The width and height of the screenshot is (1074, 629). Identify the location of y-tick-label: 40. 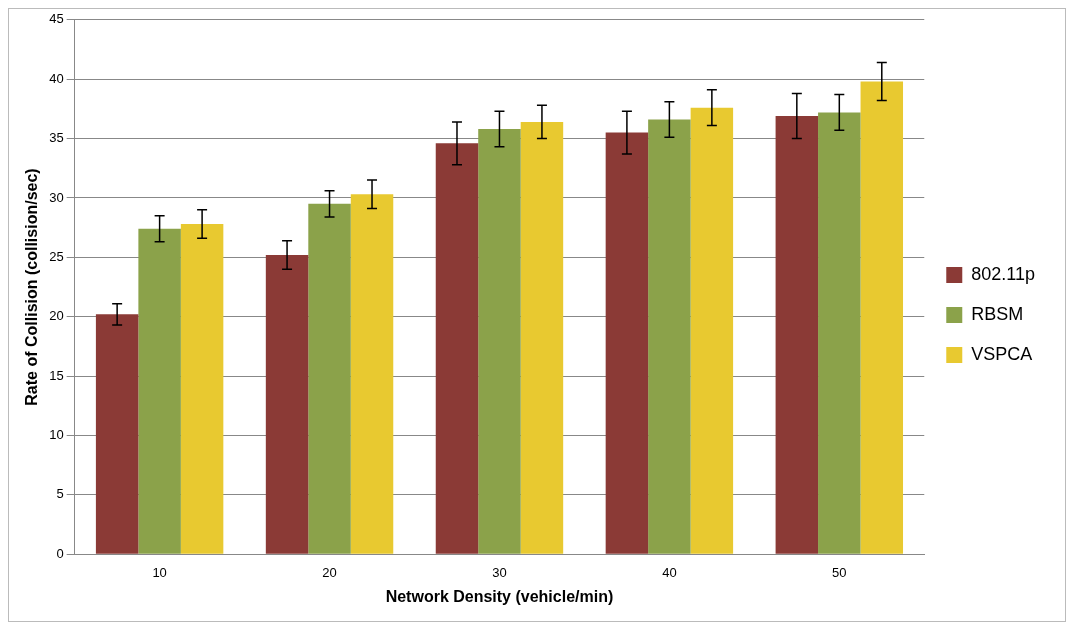
(56, 78).